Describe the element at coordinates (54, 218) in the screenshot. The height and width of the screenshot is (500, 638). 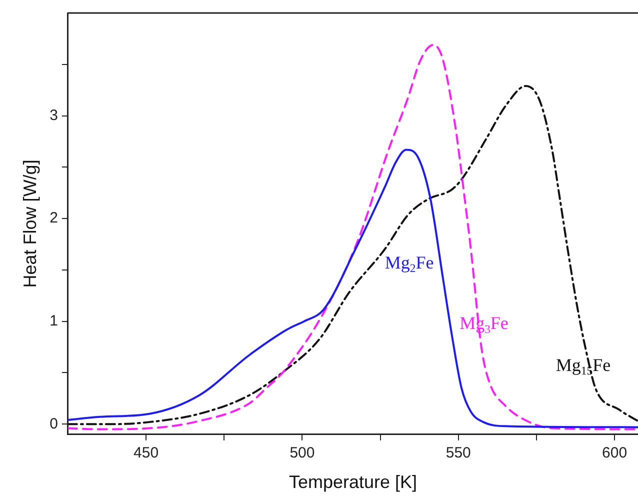
I see `y-tick-label: 2` at that location.